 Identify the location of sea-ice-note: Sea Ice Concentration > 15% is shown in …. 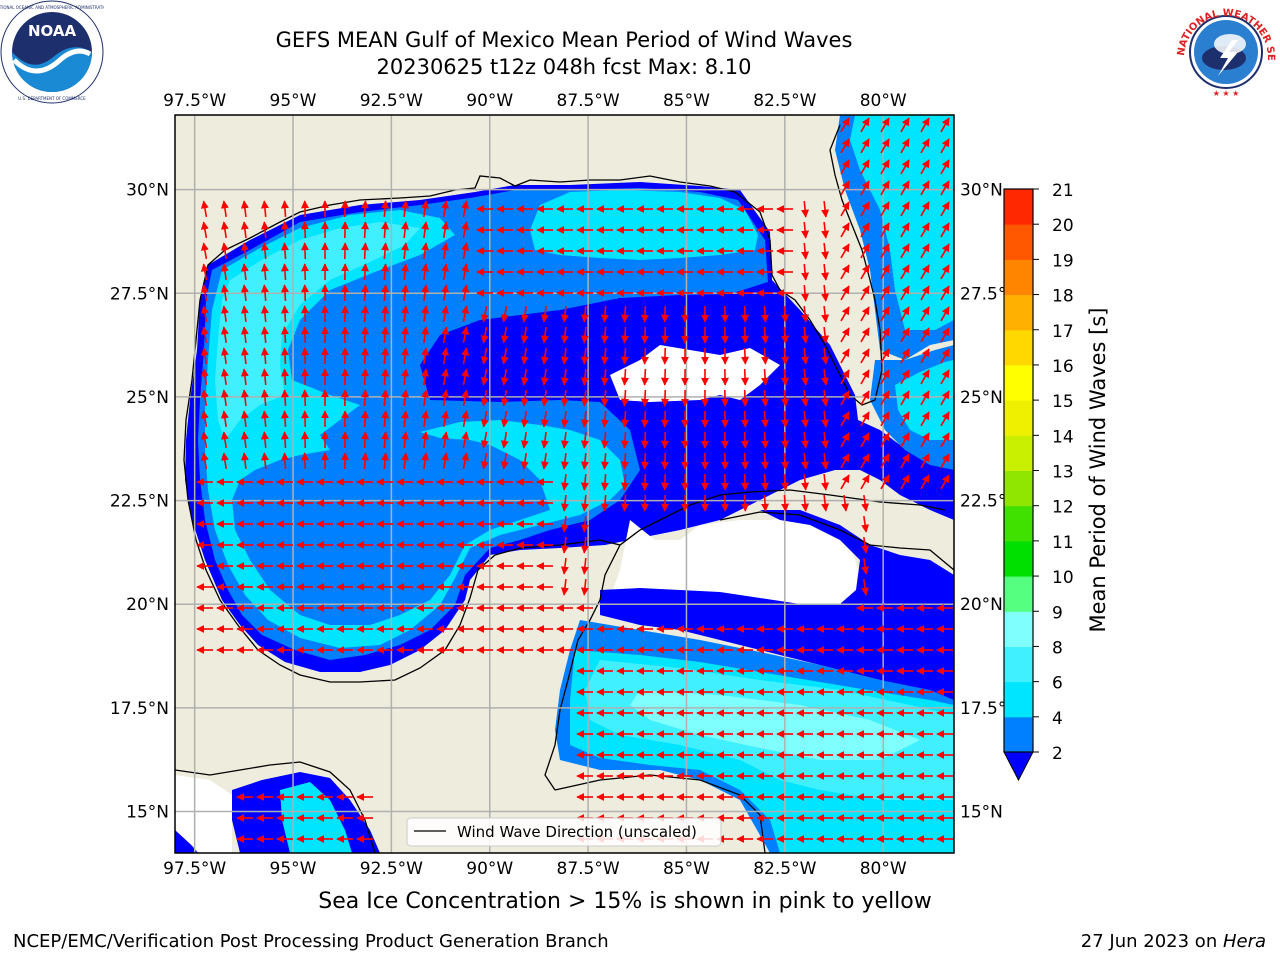
(625, 901).